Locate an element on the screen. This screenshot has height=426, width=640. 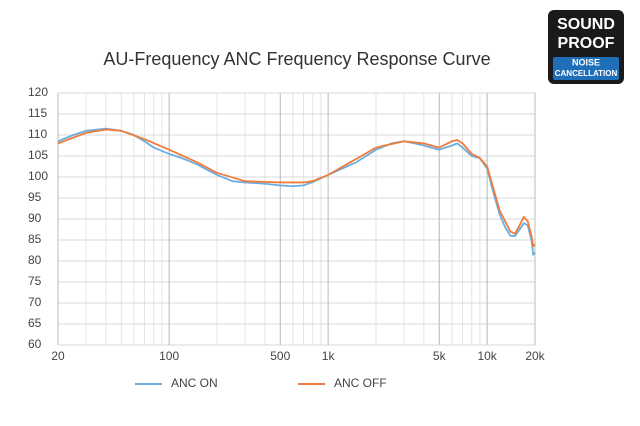
y-tick-label: 65 is located at coordinates (35, 323).